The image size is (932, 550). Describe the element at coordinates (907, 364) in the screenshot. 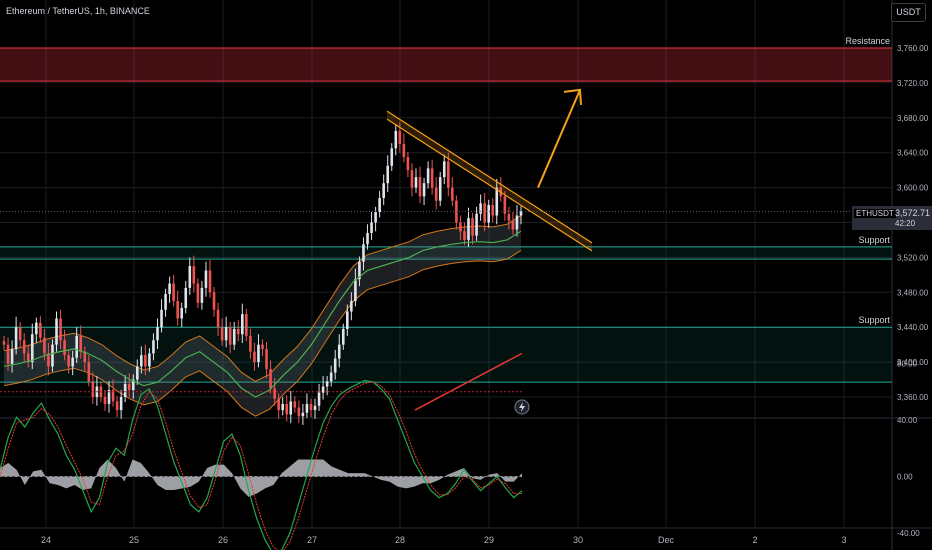

I see `osc-tick-label: 80.00` at that location.